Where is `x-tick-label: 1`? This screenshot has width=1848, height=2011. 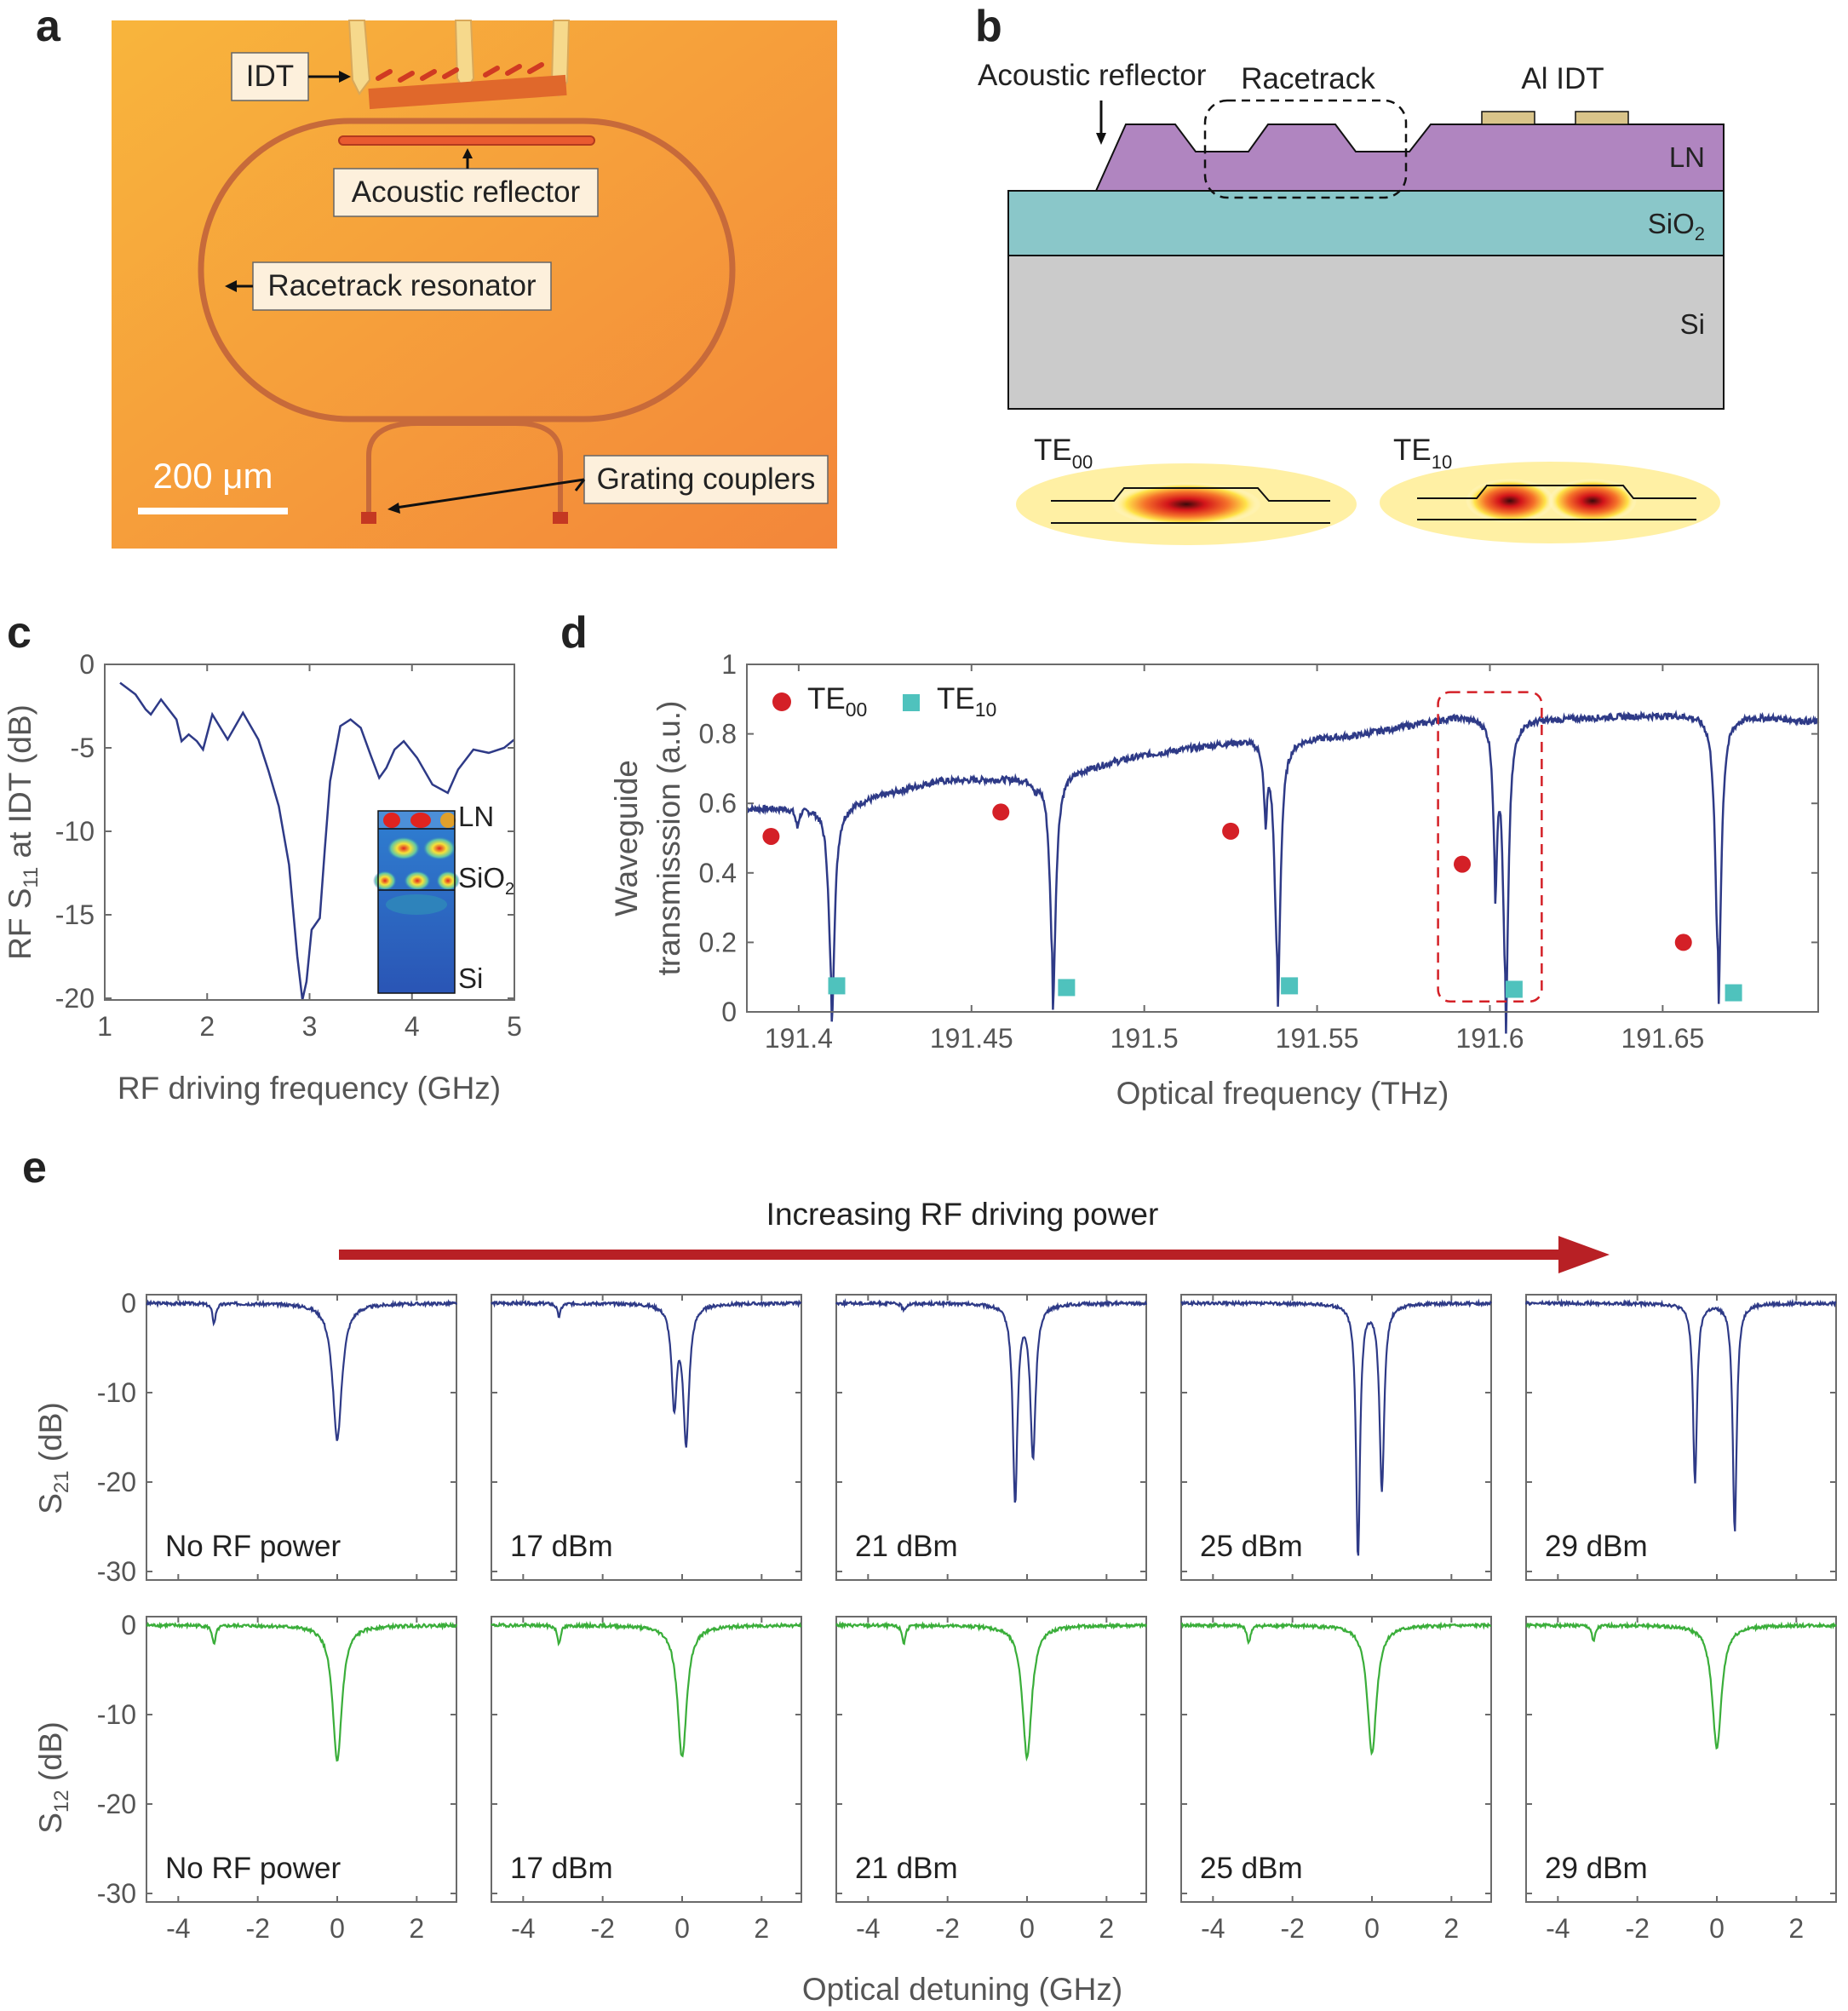
x-tick-label: 1 is located at coordinates (104, 1026).